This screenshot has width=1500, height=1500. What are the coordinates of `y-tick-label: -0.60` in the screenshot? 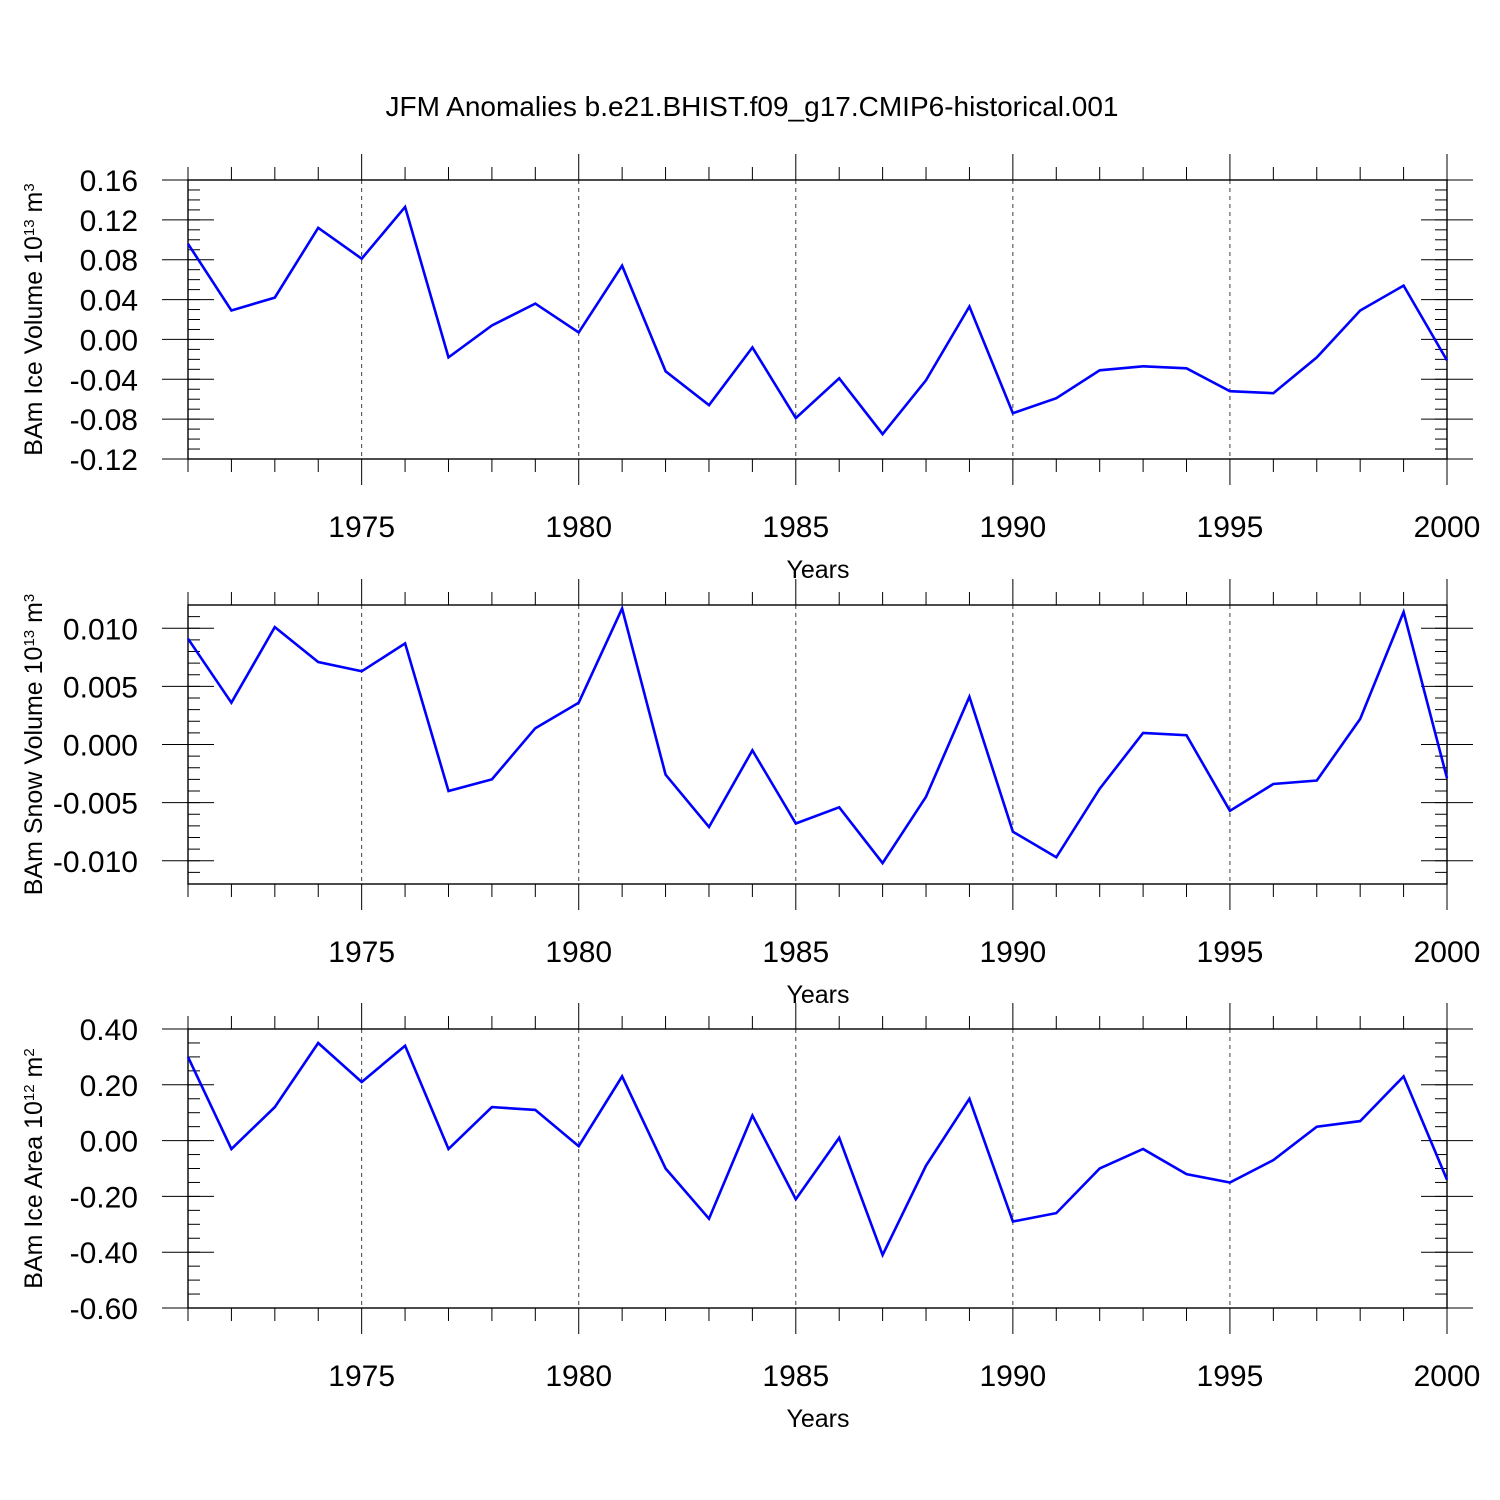 It's located at (104, 1309).